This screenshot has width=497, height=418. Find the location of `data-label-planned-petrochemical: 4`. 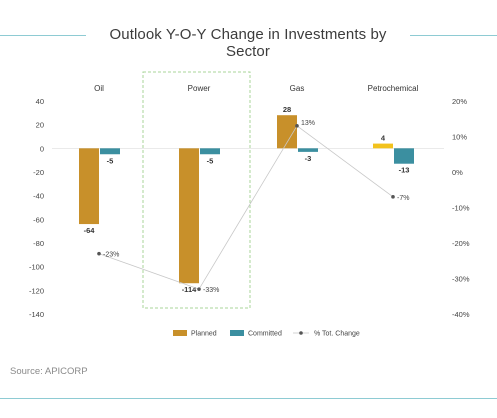

data-label-planned-petrochemical: 4 is located at coordinates (383, 138).